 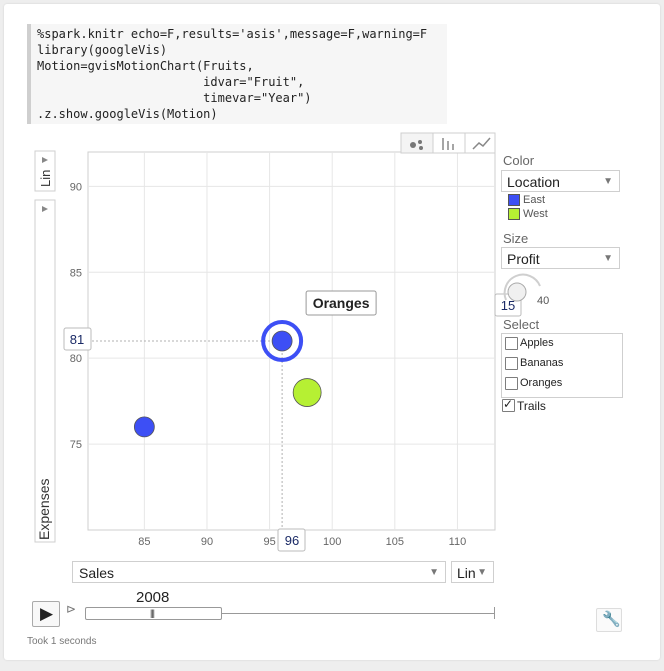 I want to click on size-value-readout: 15, so click(x=508, y=305).